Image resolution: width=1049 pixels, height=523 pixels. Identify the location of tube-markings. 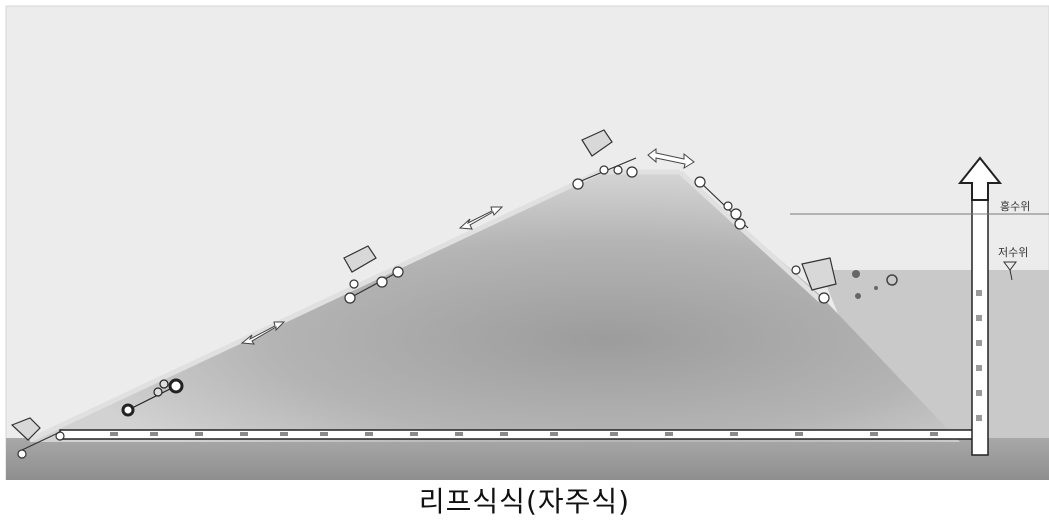
(524, 434).